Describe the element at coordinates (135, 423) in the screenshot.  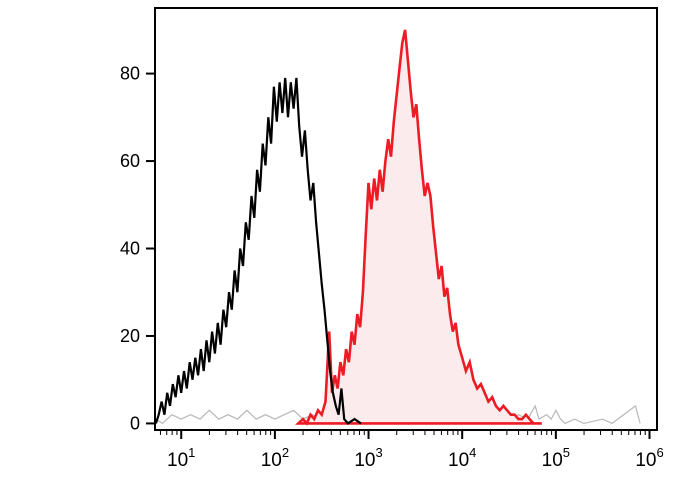
I see `y-tick-label: 0` at that location.